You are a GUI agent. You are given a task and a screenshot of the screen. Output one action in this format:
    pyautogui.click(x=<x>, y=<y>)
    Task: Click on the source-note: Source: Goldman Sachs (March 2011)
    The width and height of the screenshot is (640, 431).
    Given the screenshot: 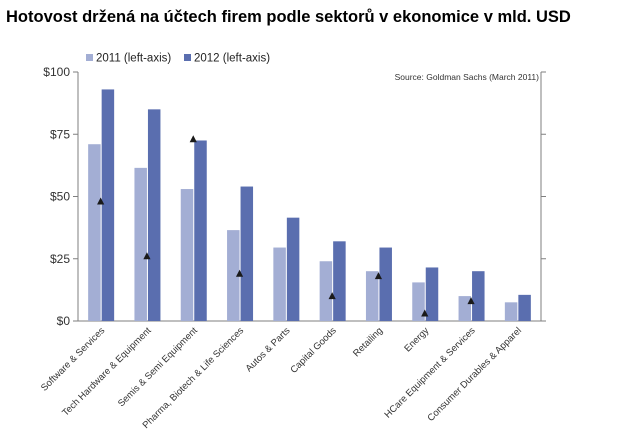 What is the action you would take?
    pyautogui.click(x=467, y=77)
    